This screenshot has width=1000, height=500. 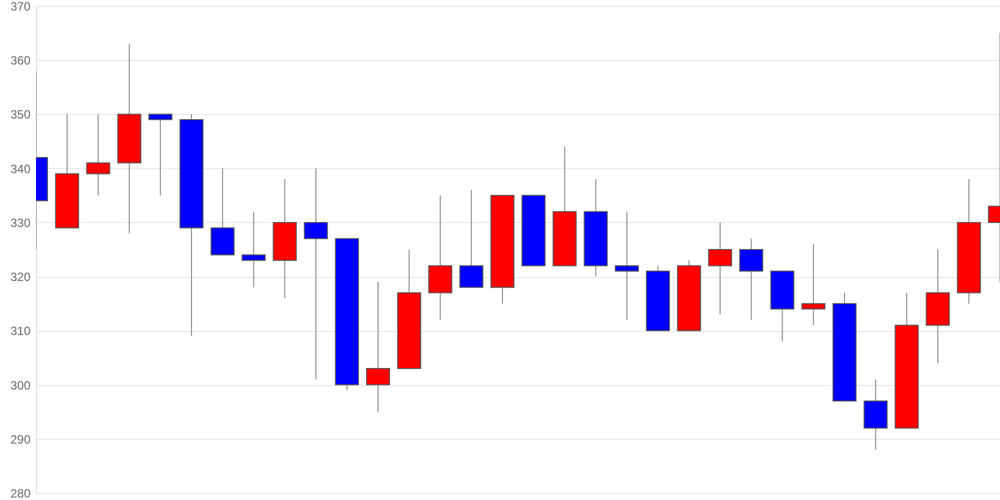 What do you see at coordinates (20, 439) in the screenshot?
I see `y-tick-label: 290` at bounding box center [20, 439].